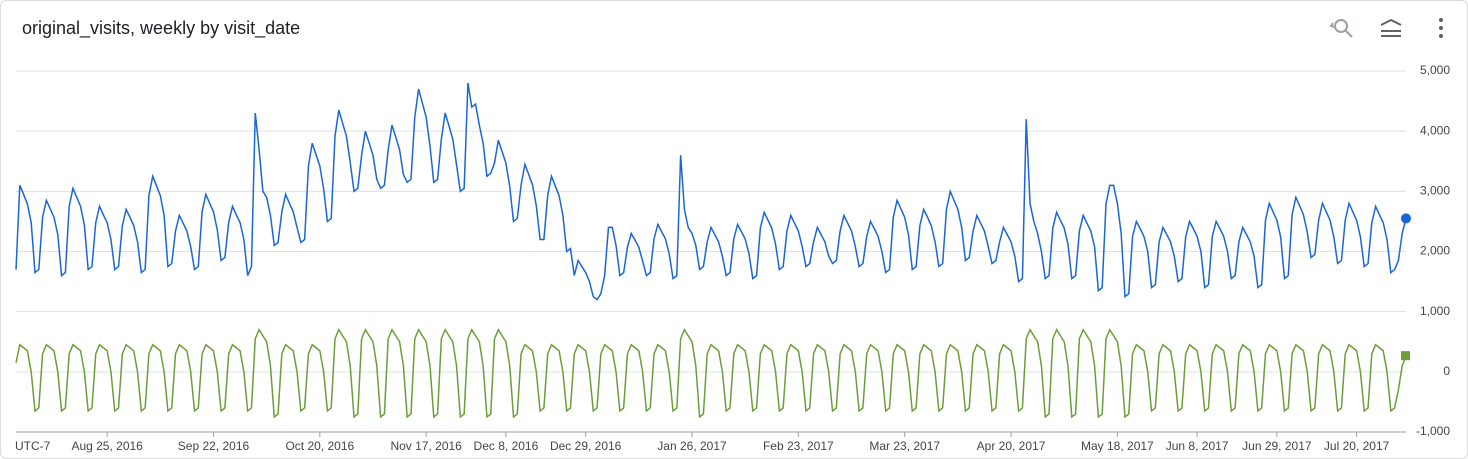 This screenshot has width=1468, height=459. What do you see at coordinates (506, 446) in the screenshot?
I see `x-tick-label: Dec 8, 2016` at bounding box center [506, 446].